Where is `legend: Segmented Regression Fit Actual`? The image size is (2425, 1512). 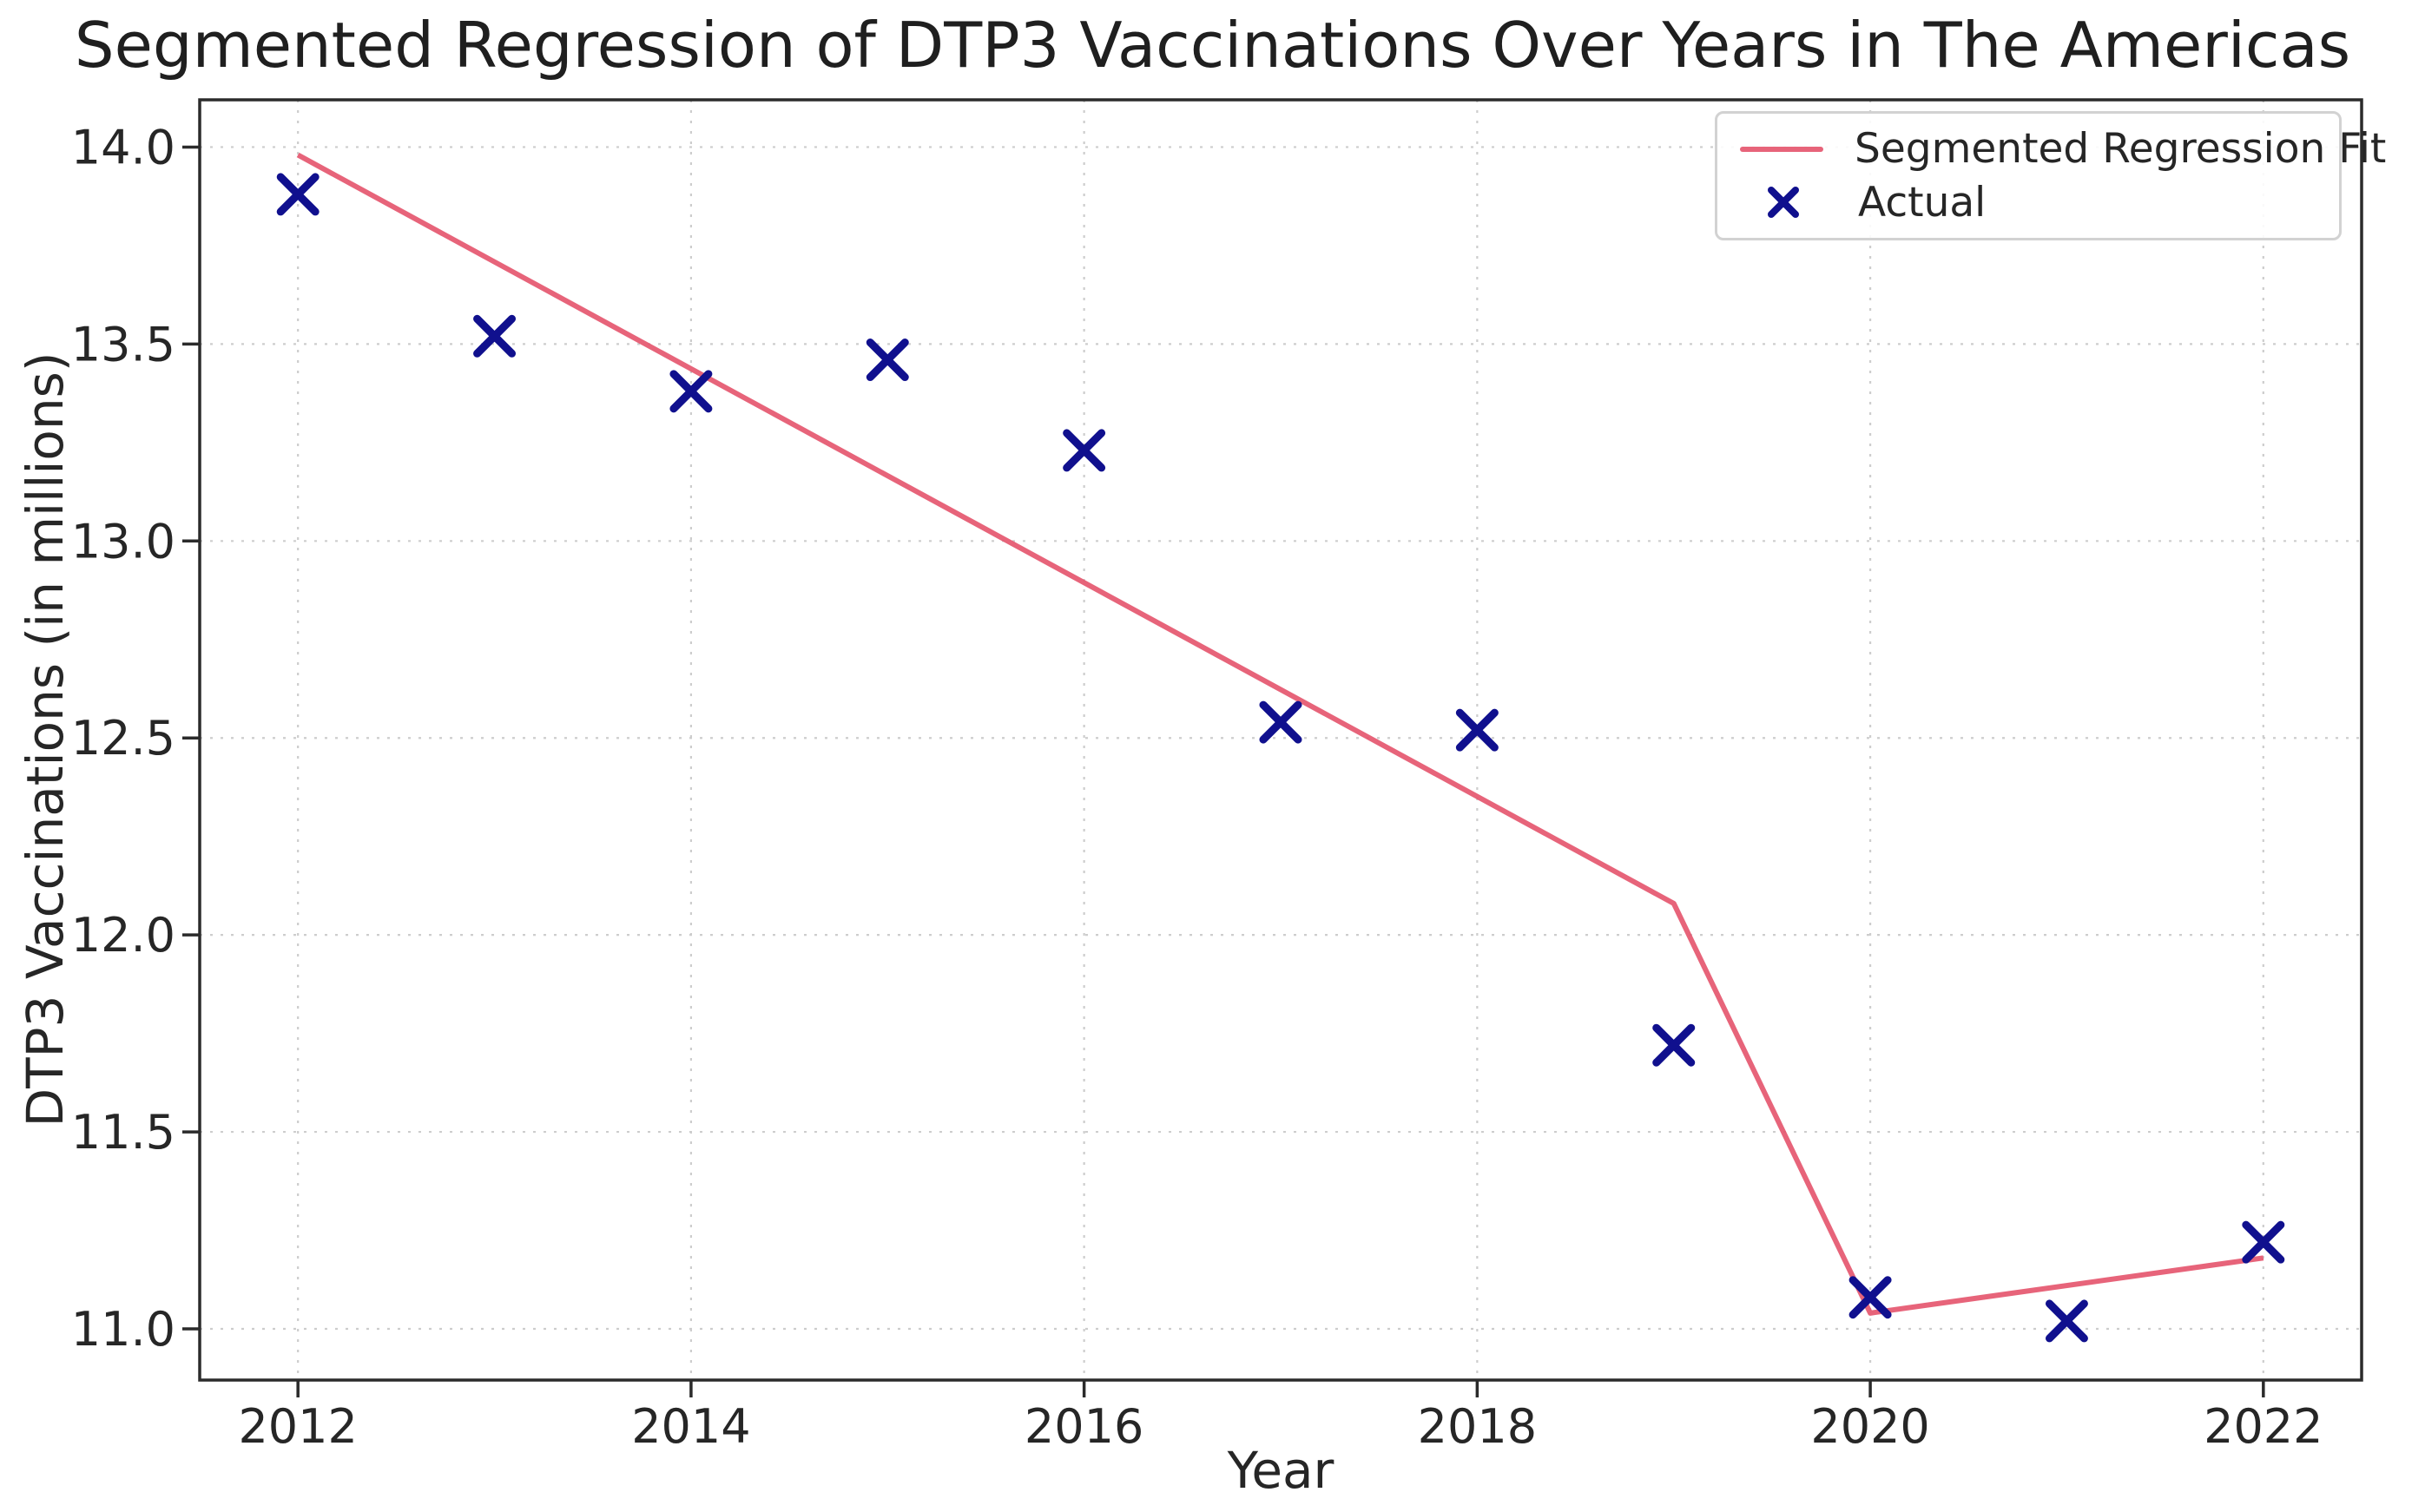 legend: Segmented Regression Fit Actual is located at coordinates (2050, 175).